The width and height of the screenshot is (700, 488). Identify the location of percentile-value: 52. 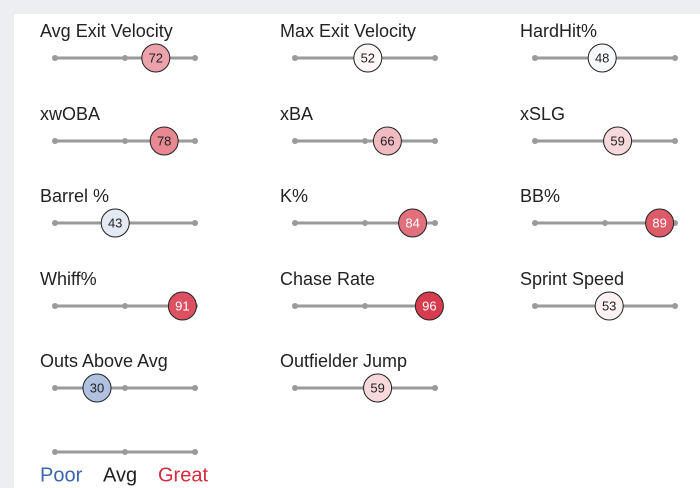
(368, 57).